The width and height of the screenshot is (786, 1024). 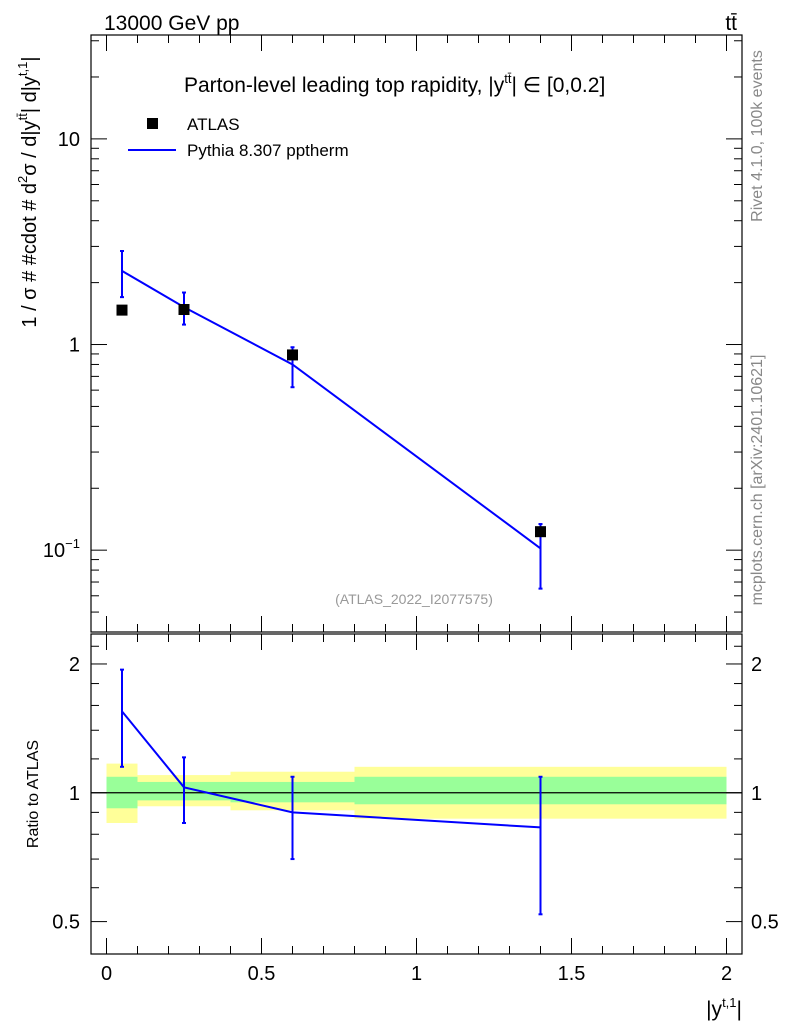 I want to click on title-sup: tt̄, so click(x=508, y=78).